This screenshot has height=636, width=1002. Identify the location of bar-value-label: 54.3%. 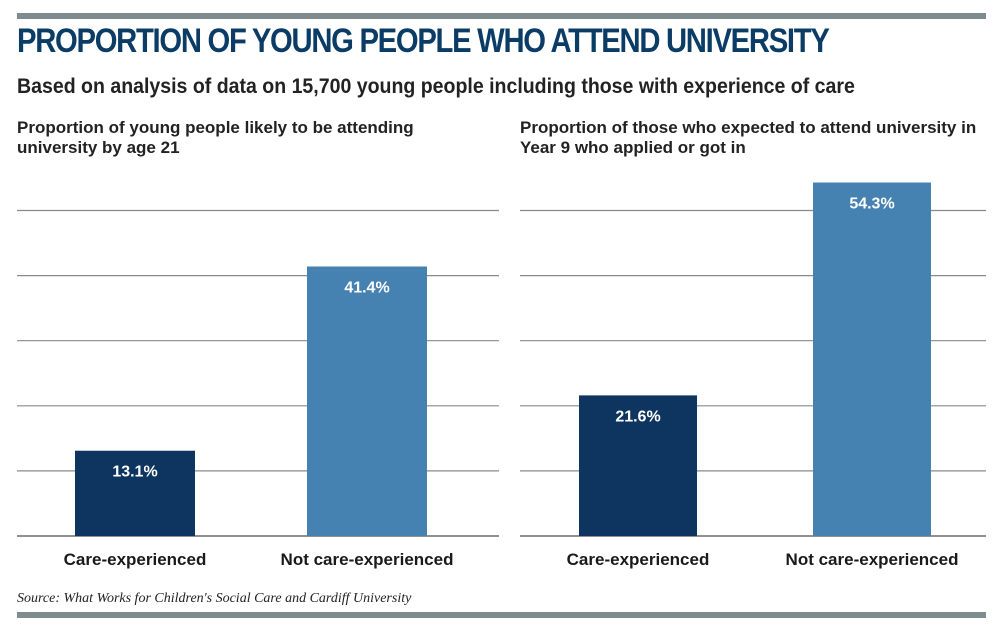
(871, 204).